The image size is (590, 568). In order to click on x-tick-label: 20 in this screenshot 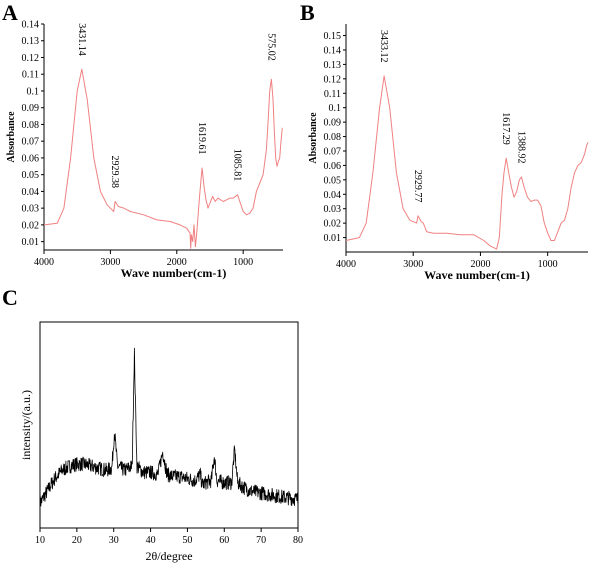, I will do `click(77, 540)`.